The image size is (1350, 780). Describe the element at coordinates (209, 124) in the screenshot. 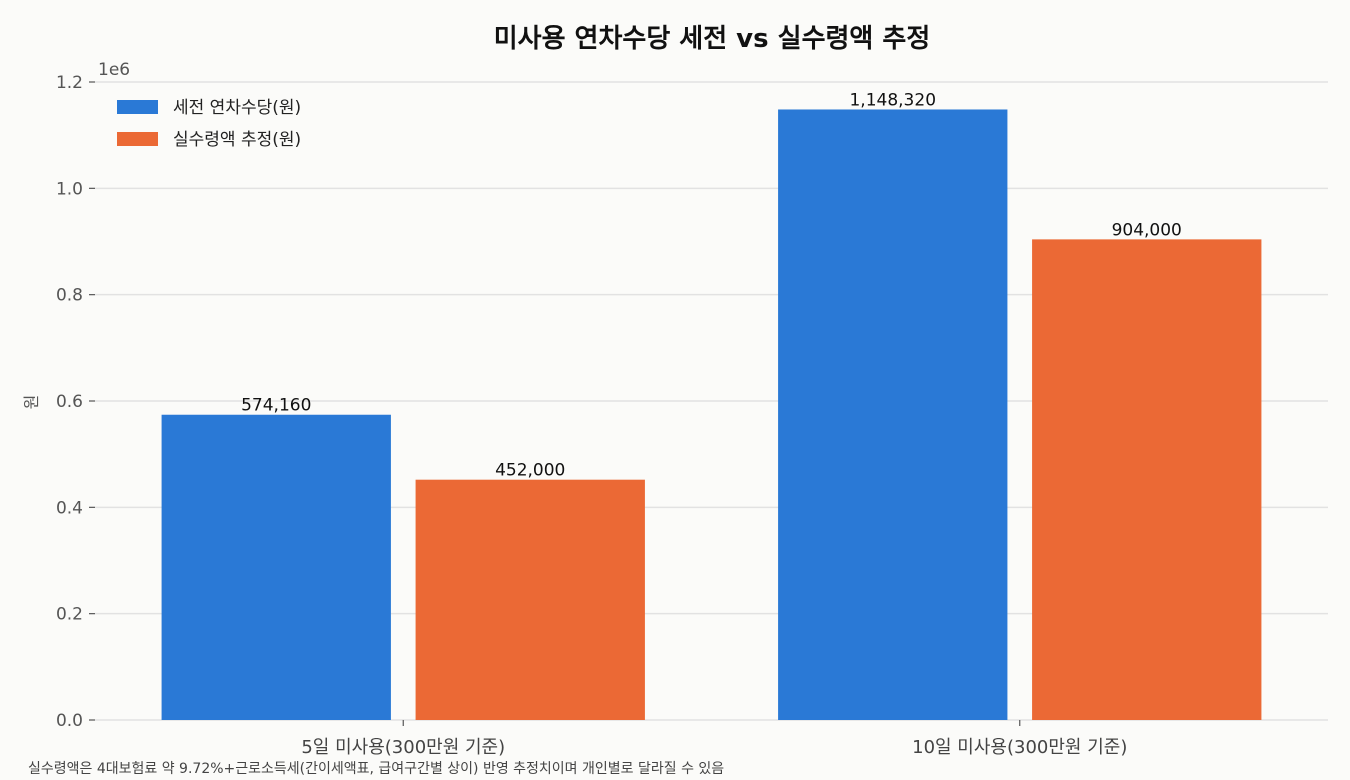

I see `legend: 세전 연차수당(원) 실수령액 추정(원)` at that location.